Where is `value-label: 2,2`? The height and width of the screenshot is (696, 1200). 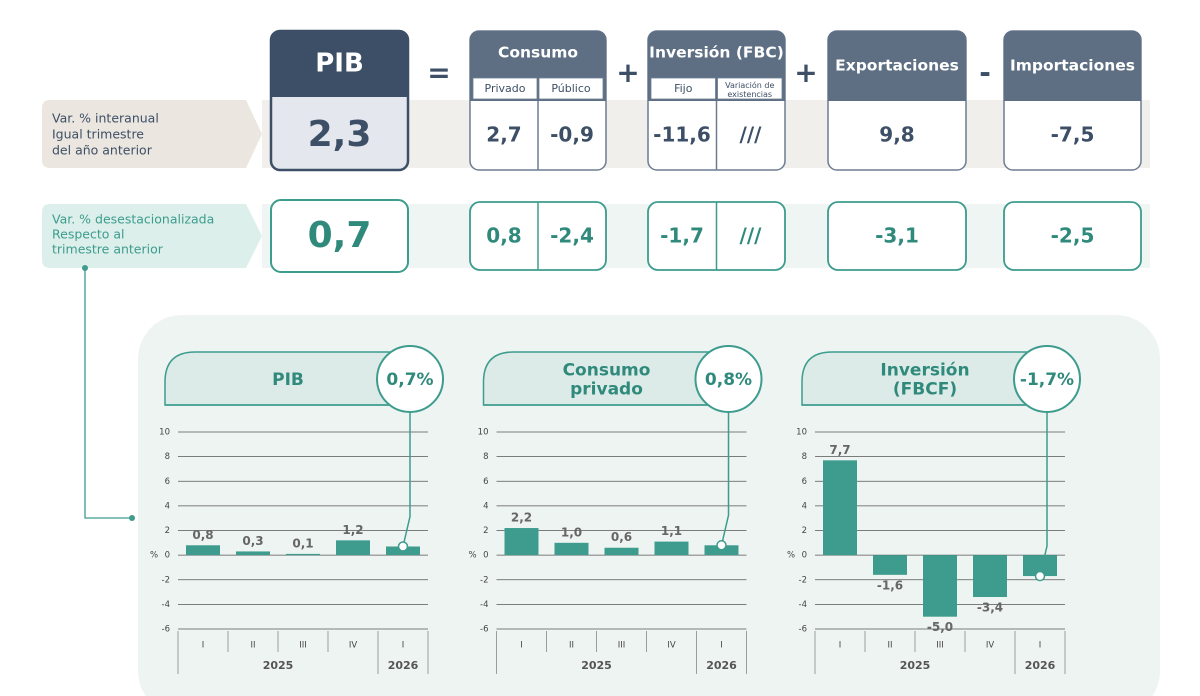
value-label: 2,2 is located at coordinates (521, 518).